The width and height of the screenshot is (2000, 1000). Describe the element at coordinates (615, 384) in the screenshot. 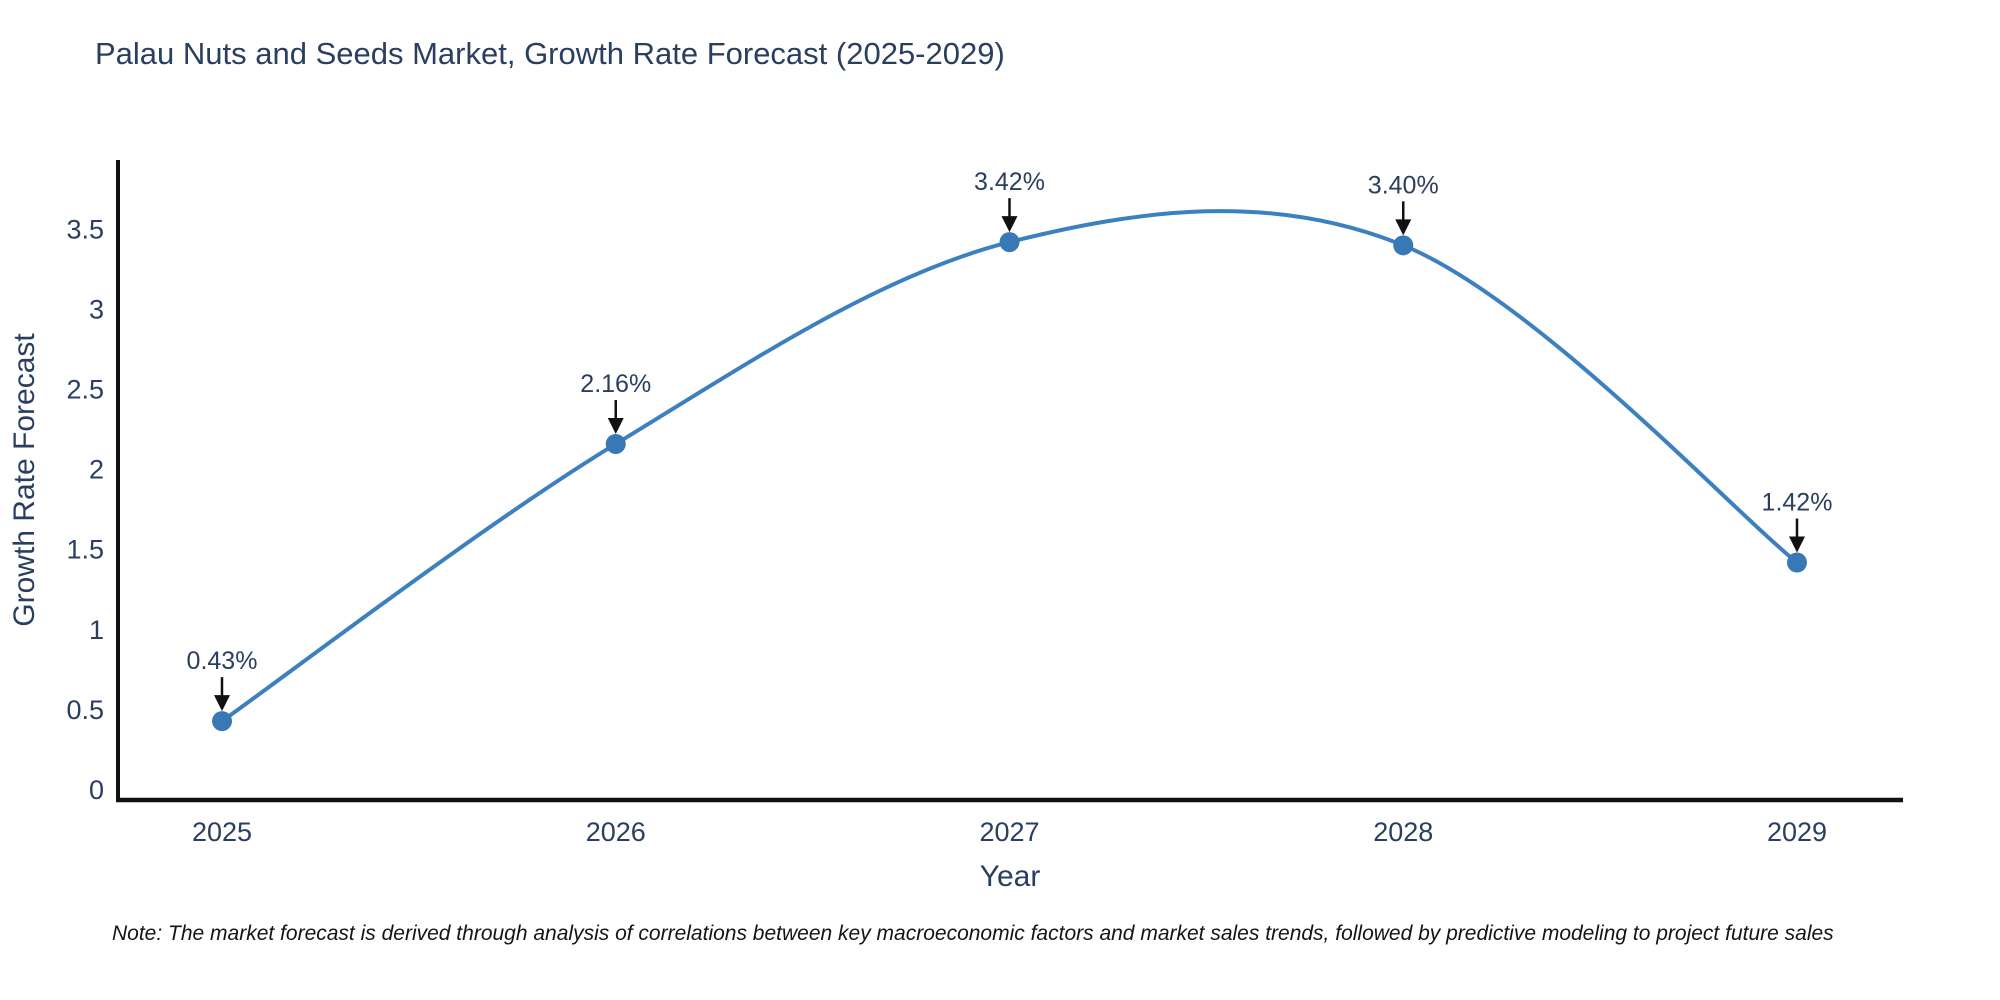

I see `annotation-label-2026: 2.16%` at that location.